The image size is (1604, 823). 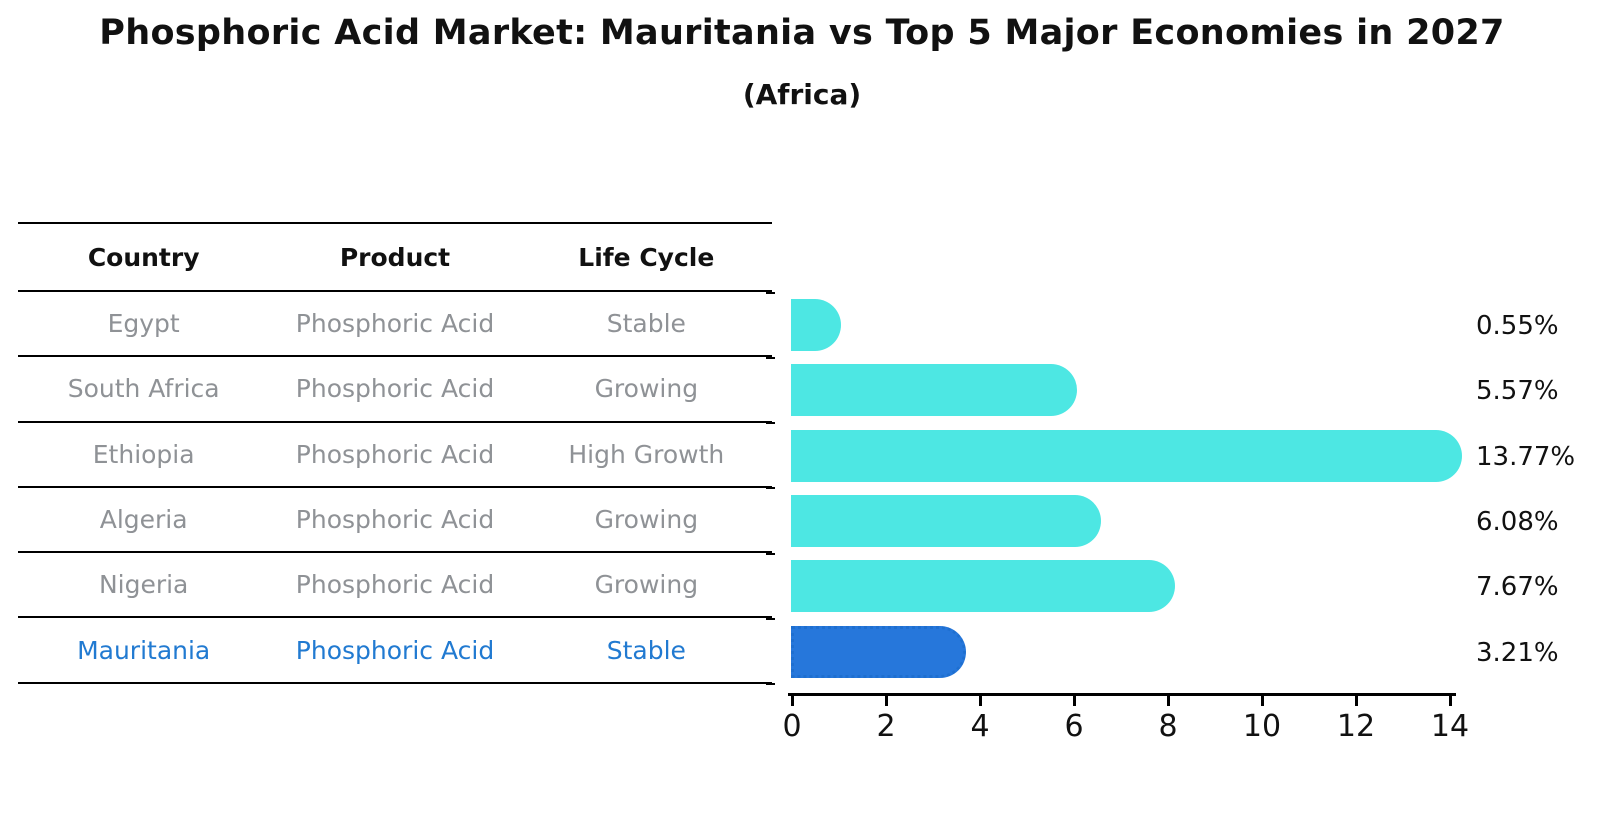 I want to click on table-row-algeria: Algeria Phosphoric Acid Growing, so click(x=395, y=521).